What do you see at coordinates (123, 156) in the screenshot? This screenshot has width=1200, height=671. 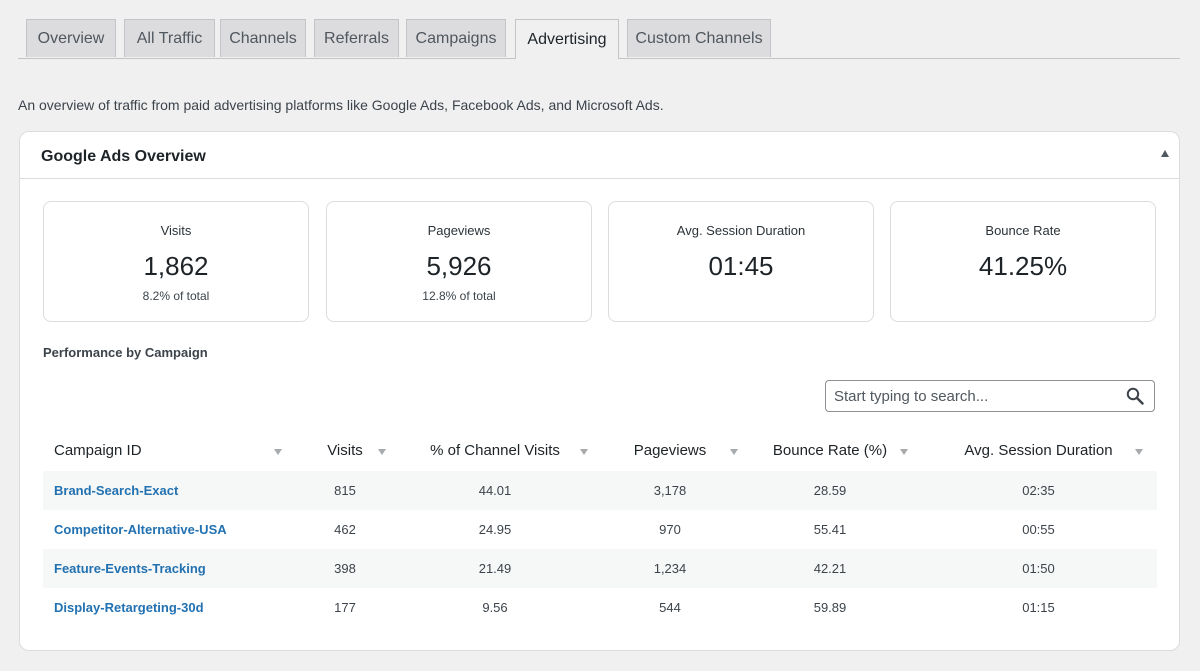 I see `panel-title: Google Ads Overview` at bounding box center [123, 156].